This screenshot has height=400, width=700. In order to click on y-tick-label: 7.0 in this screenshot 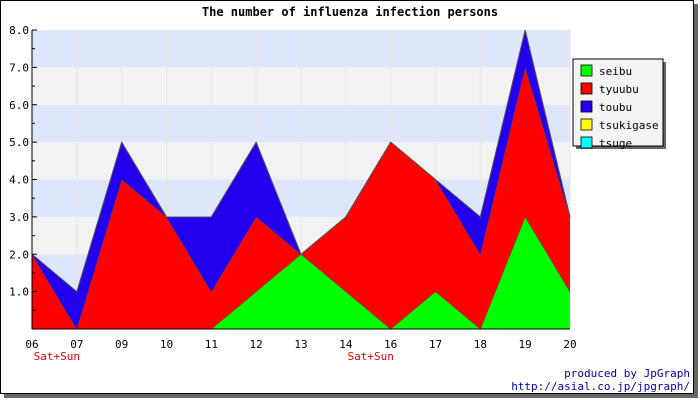, I will do `click(19, 67)`.